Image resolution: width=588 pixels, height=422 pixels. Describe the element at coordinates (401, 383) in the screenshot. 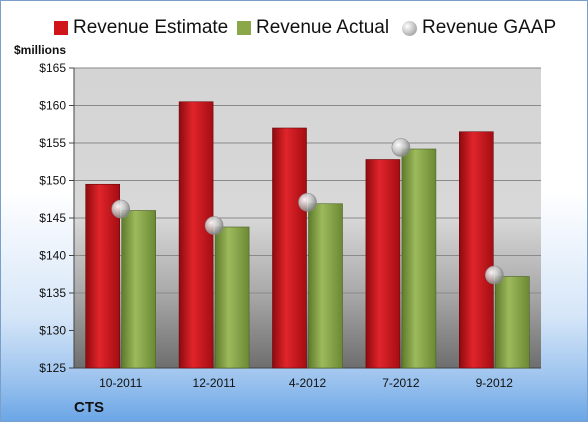

I see `x-tick-label: 7-2012` at that location.